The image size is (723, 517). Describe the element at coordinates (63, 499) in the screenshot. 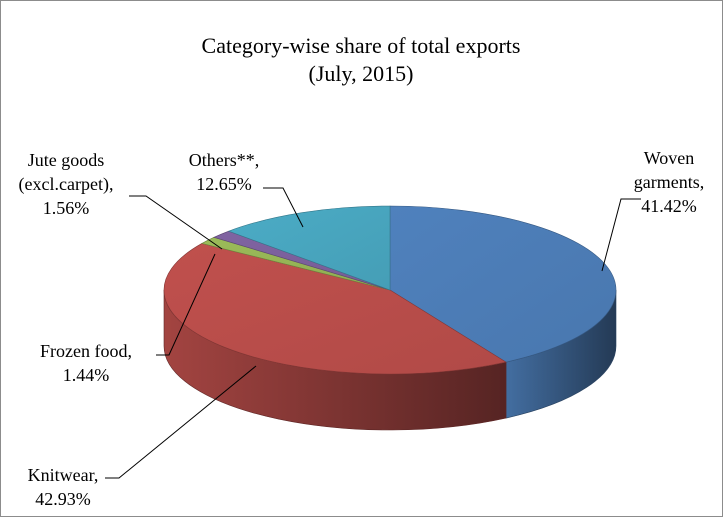

I see `slice-label-line: 42.93%` at that location.